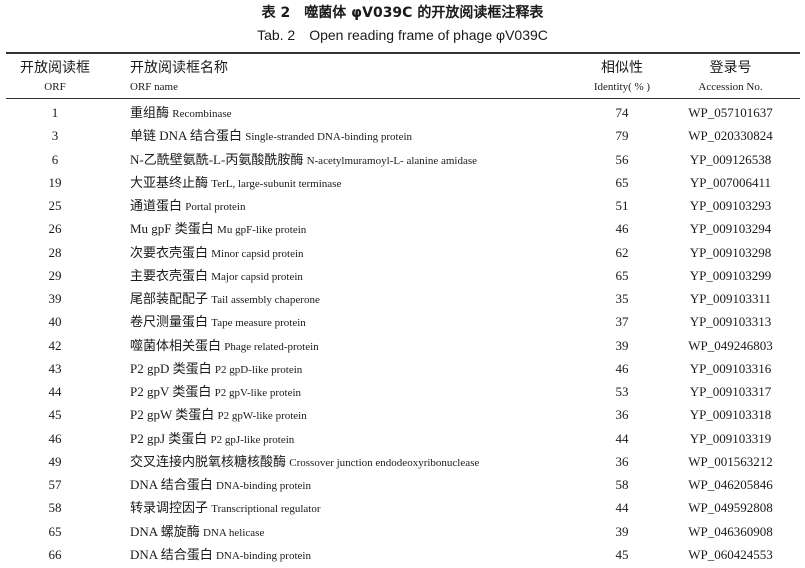  I want to click on orf-name-cn: DNA 结合蛋白, so click(171, 554).